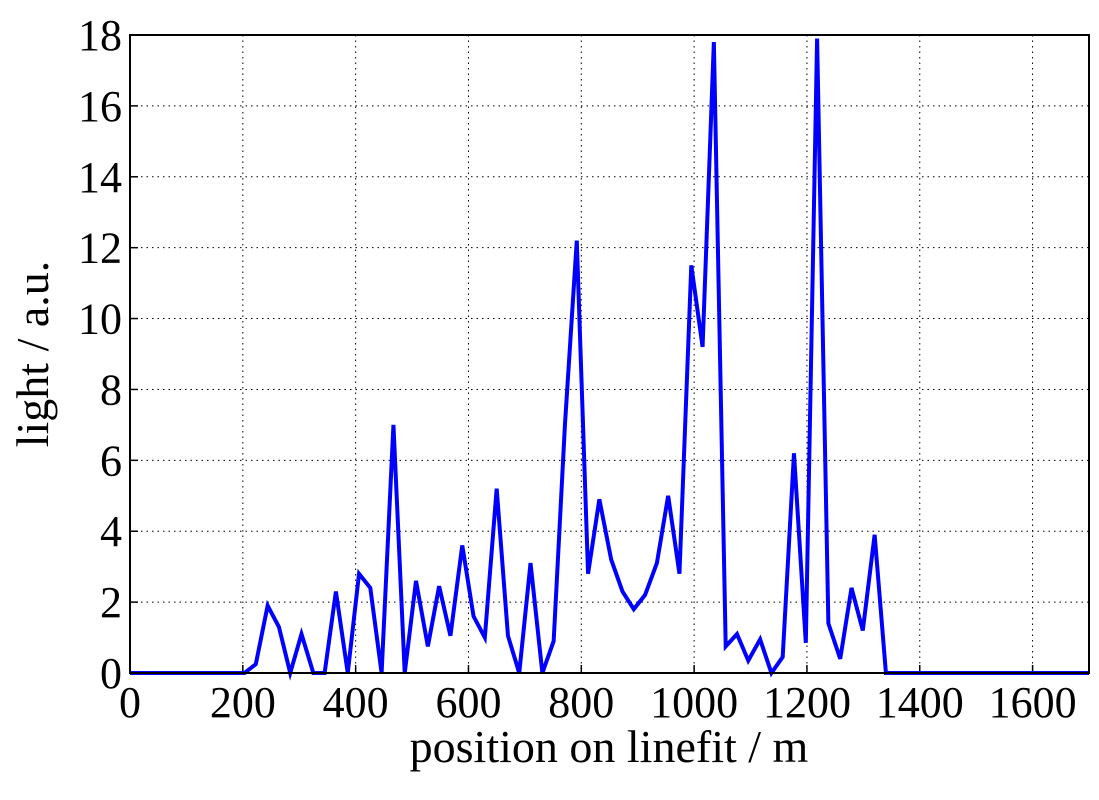  I want to click on y-tick-label: 4, so click(111, 531).